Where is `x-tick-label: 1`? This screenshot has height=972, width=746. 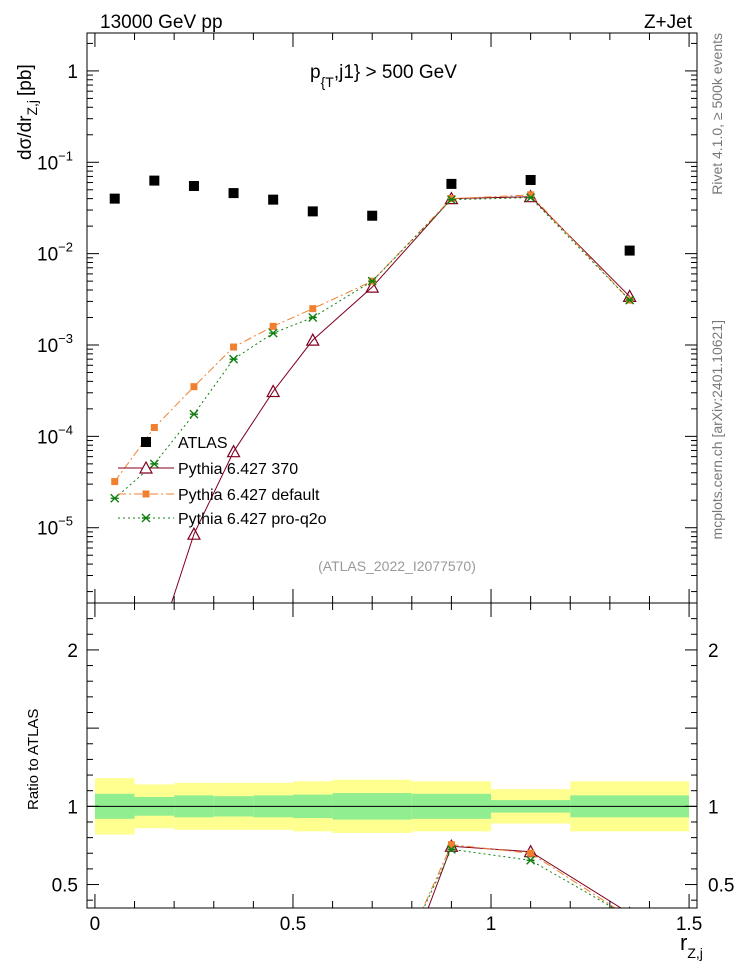
x-tick-label: 1 is located at coordinates (491, 924).